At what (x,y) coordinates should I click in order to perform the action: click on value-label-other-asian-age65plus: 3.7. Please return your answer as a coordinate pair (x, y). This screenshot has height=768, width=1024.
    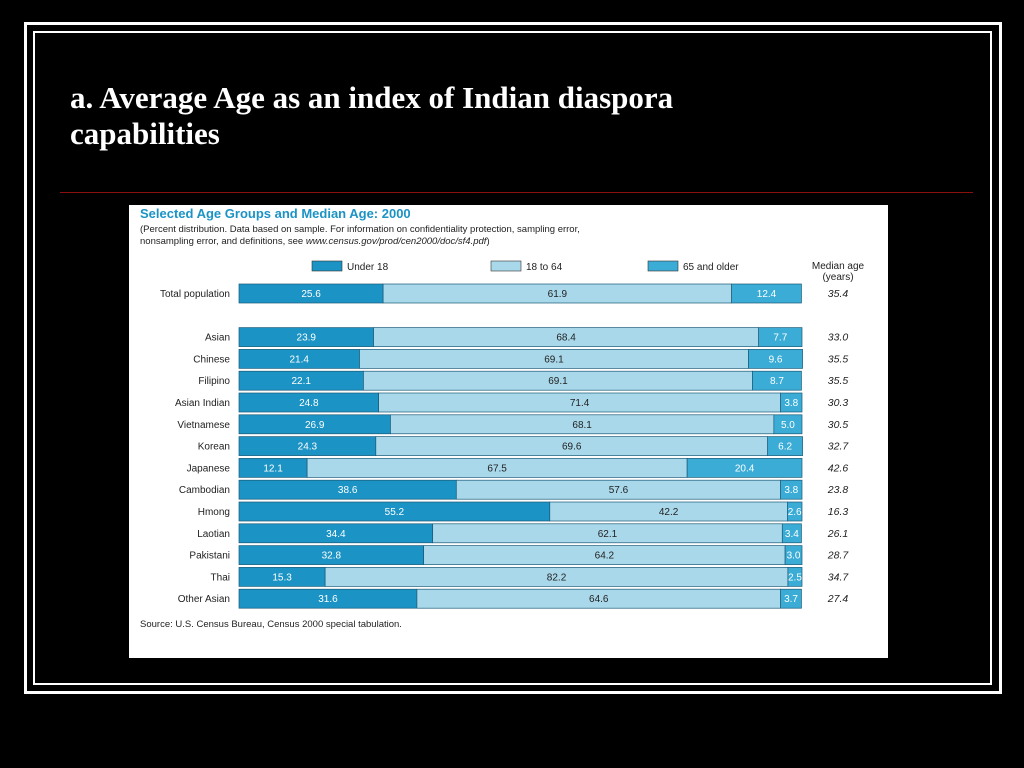
    Looking at the image, I should click on (791, 599).